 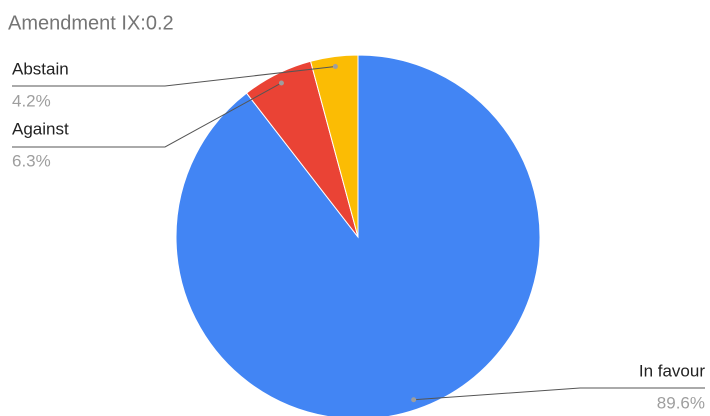 I want to click on slice-label: Against, so click(x=40, y=128).